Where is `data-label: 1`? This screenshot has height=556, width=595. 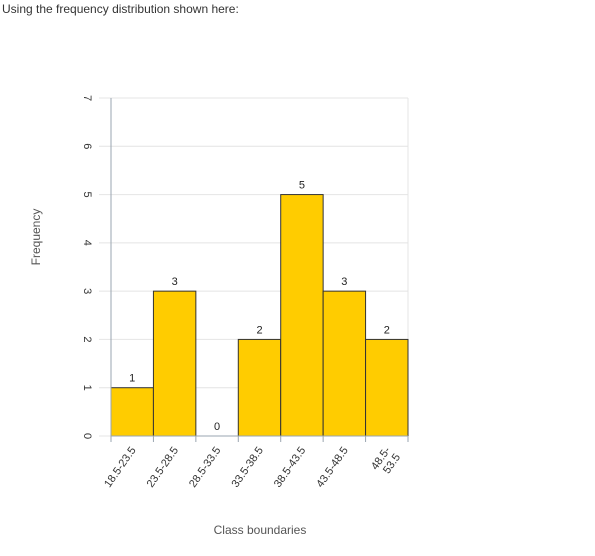
data-label: 1 is located at coordinates (132, 379).